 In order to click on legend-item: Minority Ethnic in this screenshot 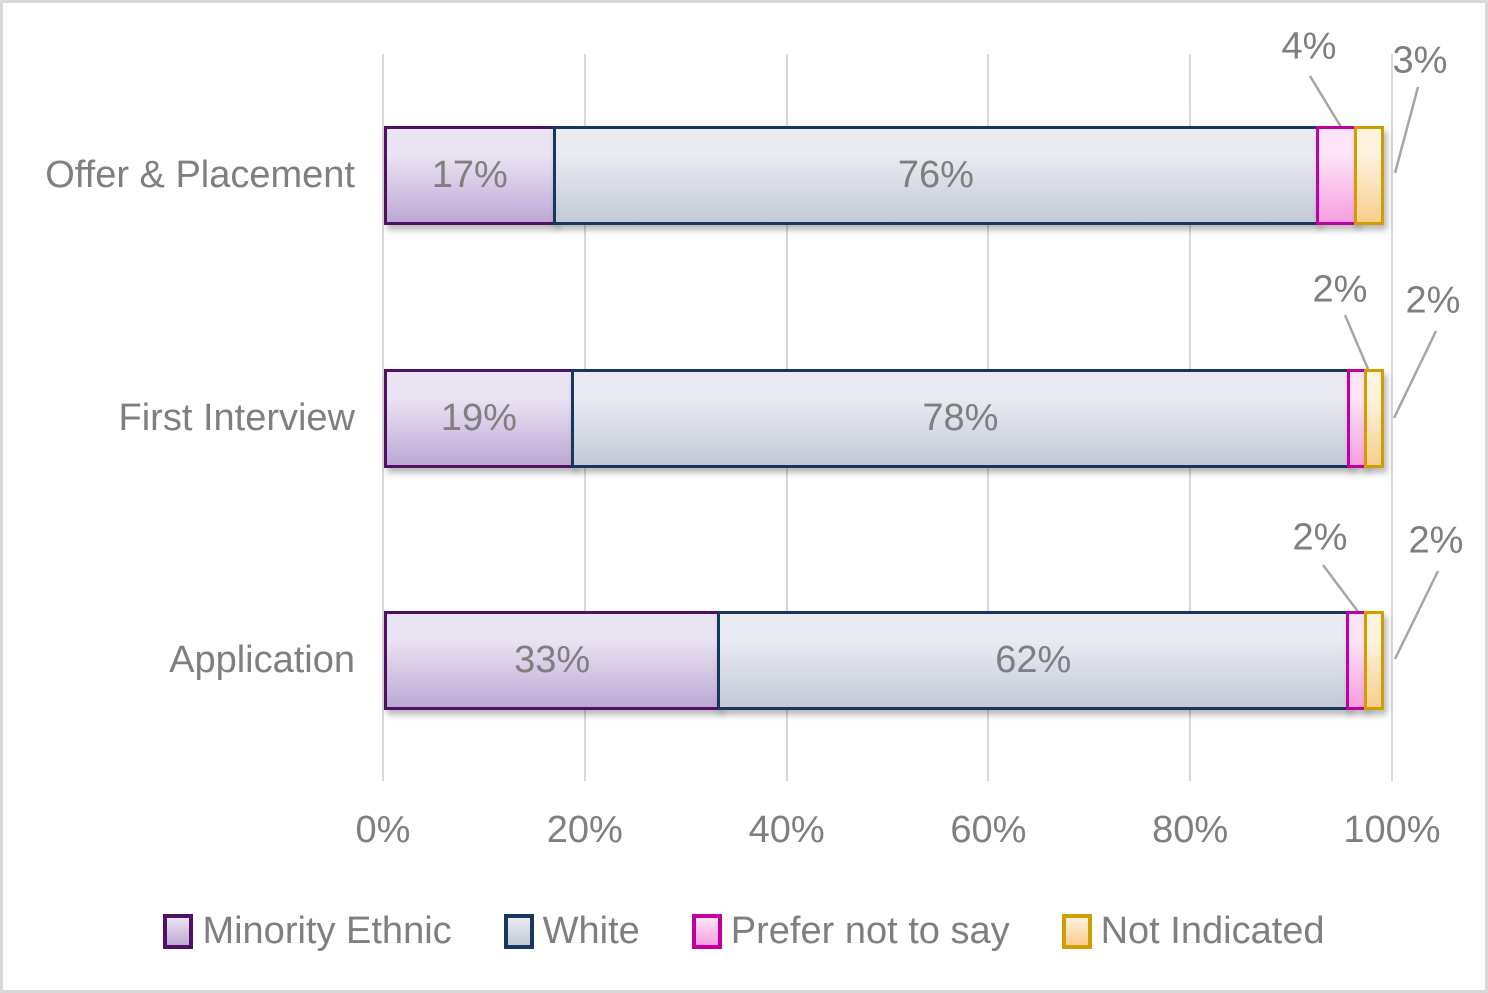, I will do `click(307, 931)`.